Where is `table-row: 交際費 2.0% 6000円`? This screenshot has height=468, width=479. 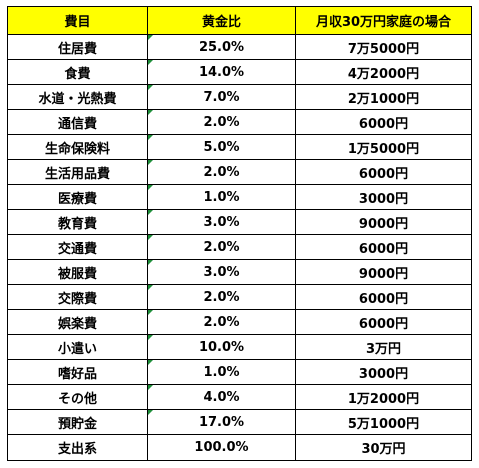
table-row: 交際費 2.0% 6000円 is located at coordinates (239, 297).